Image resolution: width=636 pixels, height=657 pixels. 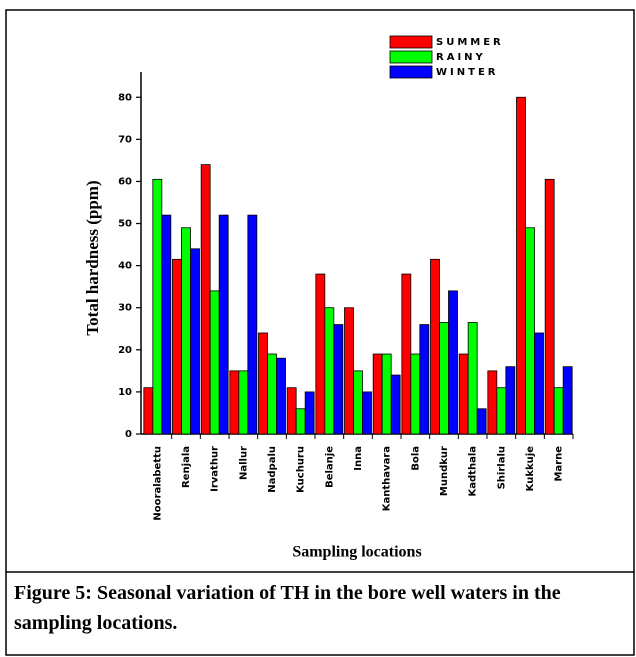 What do you see at coordinates (125, 350) in the screenshot?
I see `y-tick-label: 20` at bounding box center [125, 350].